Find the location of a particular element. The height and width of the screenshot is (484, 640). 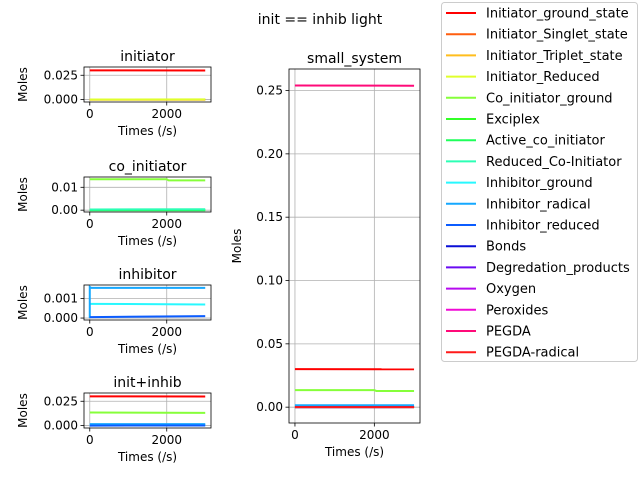

legend-label: PEGDA-radical is located at coordinates (532, 353).